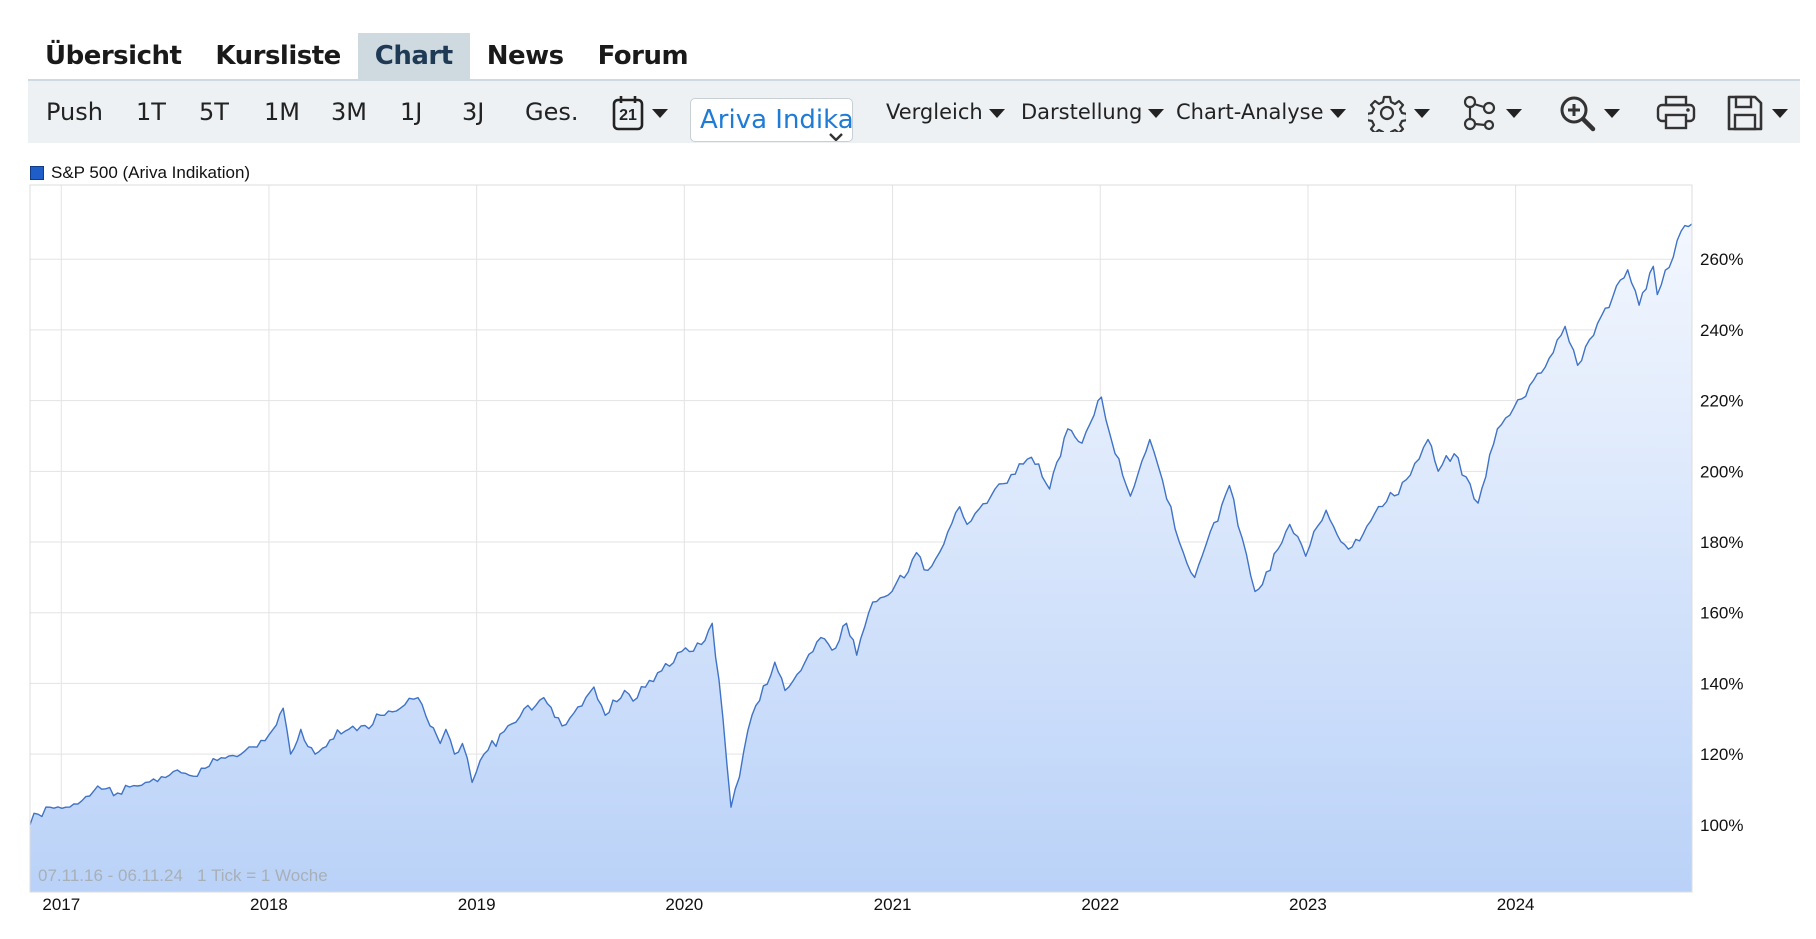  I want to click on print-button, so click(1676, 113).